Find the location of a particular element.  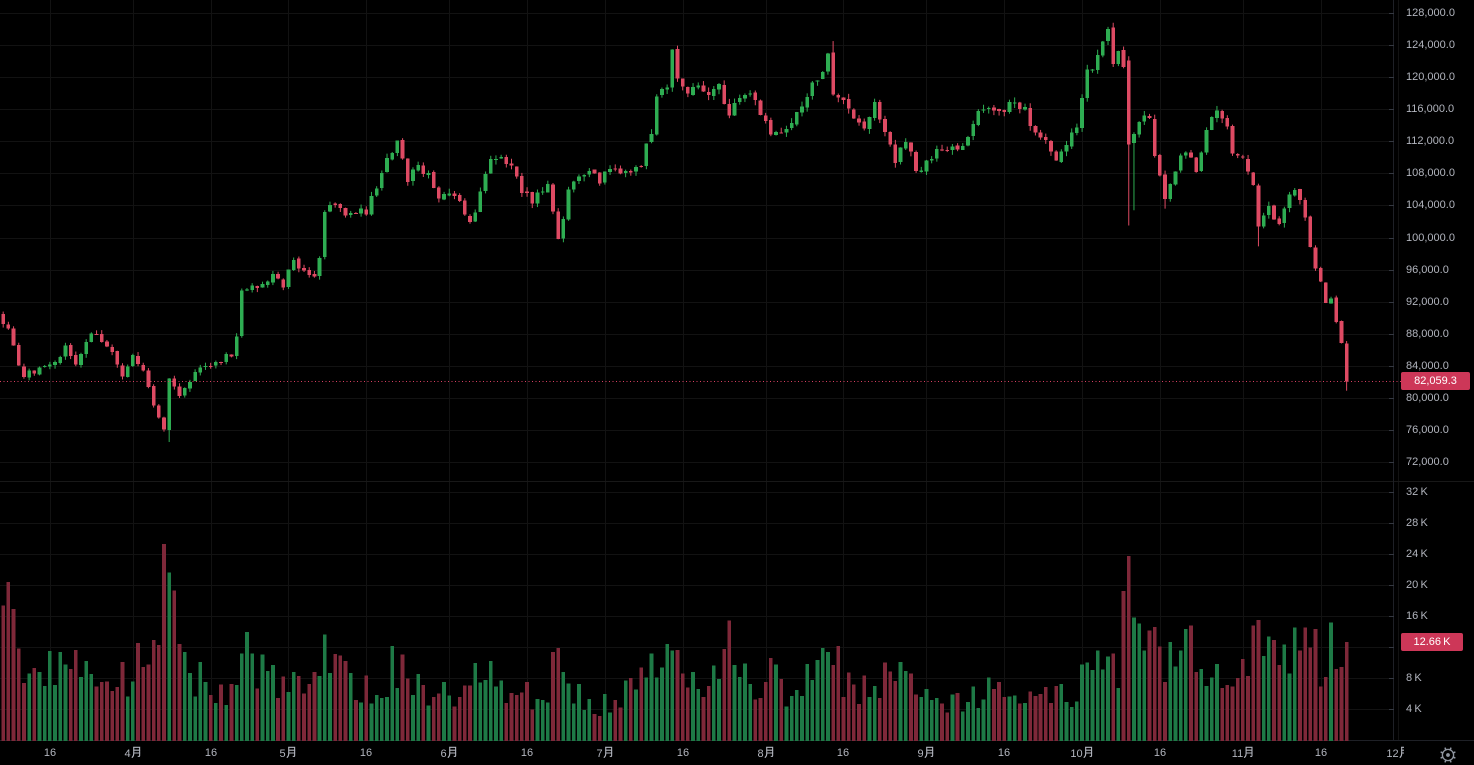

settings-gear-icon is located at coordinates (1448, 755).